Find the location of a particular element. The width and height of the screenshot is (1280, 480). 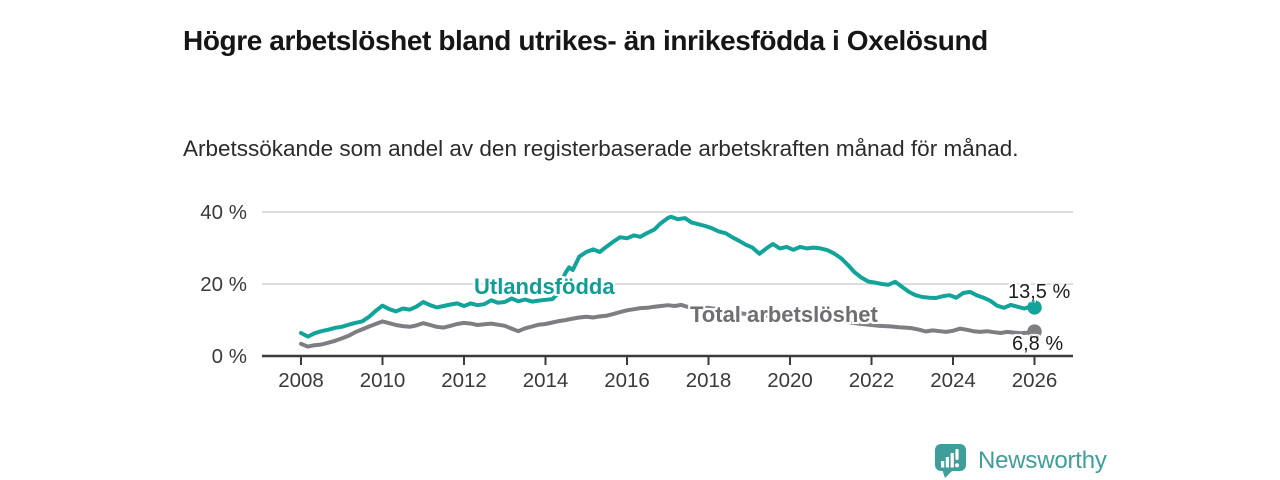

series-line-total-arbetsl-shet is located at coordinates (668, 325).